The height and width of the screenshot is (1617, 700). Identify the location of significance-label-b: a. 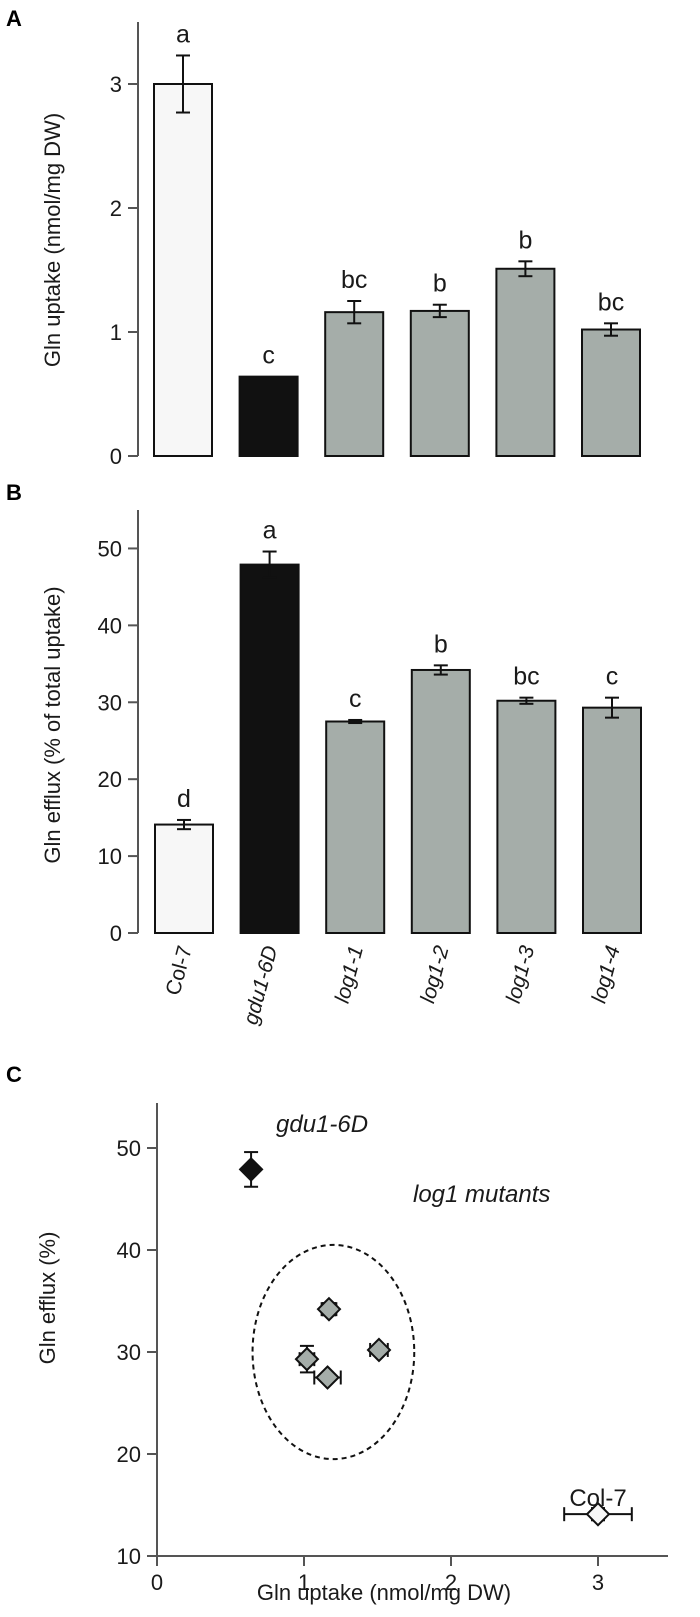
(270, 531).